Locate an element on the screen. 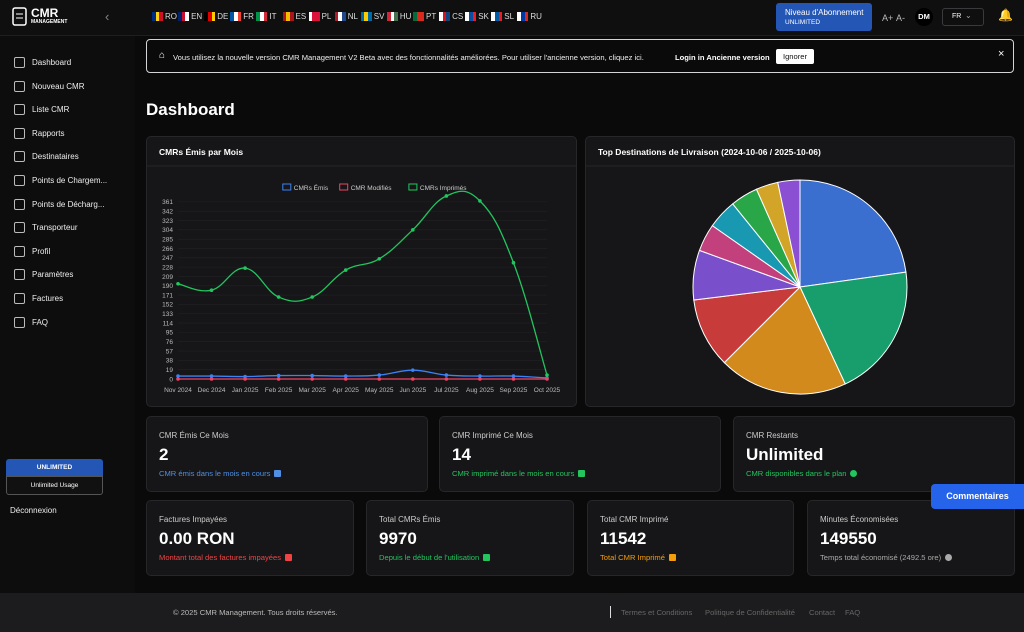 Image resolution: width=1024 pixels, height=632 pixels. footer is located at coordinates (512, 612).